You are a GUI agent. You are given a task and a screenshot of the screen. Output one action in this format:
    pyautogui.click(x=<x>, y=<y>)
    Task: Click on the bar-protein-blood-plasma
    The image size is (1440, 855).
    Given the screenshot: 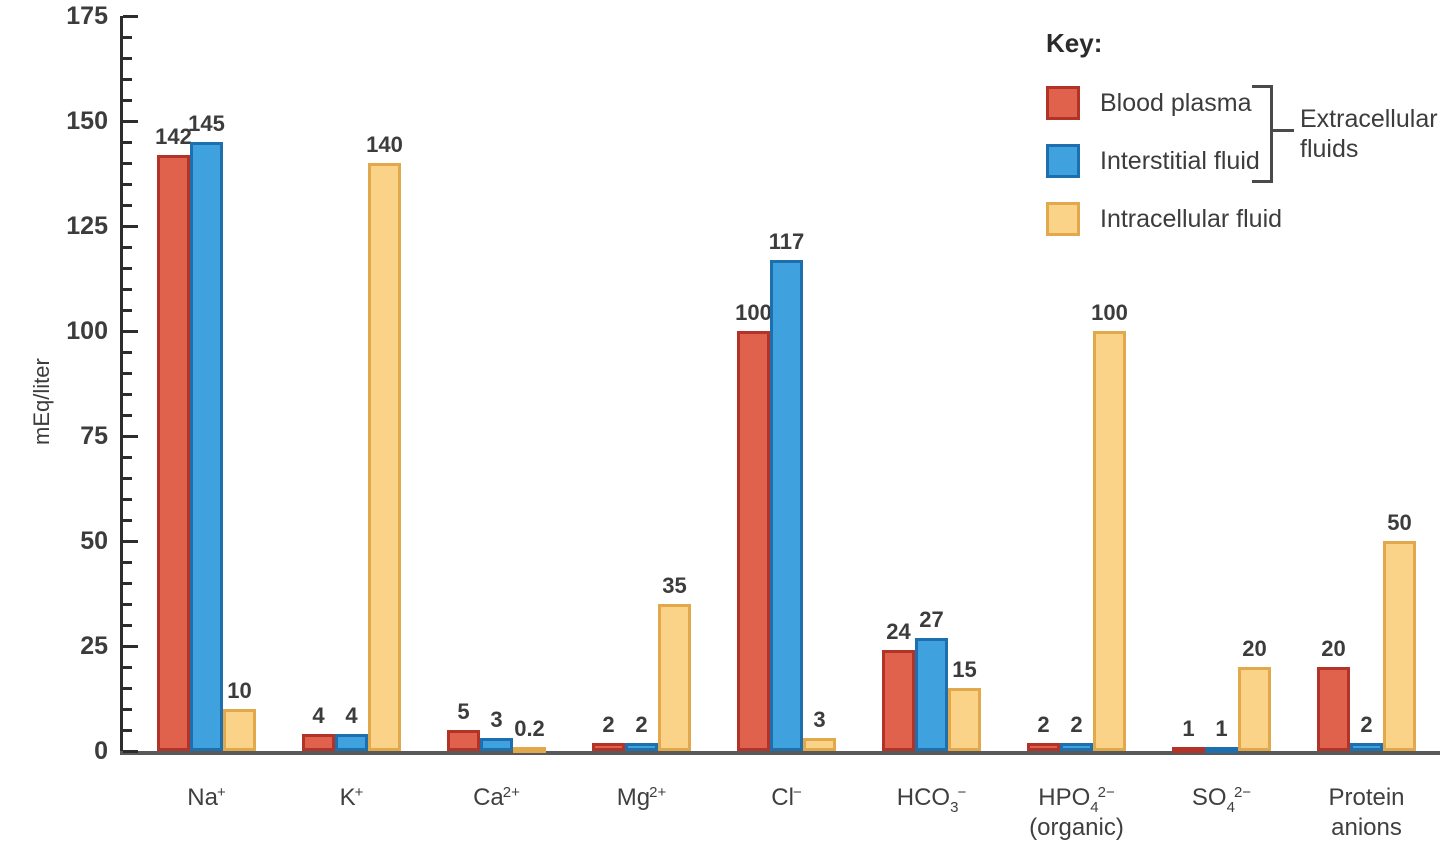 What is the action you would take?
    pyautogui.click(x=1333, y=709)
    